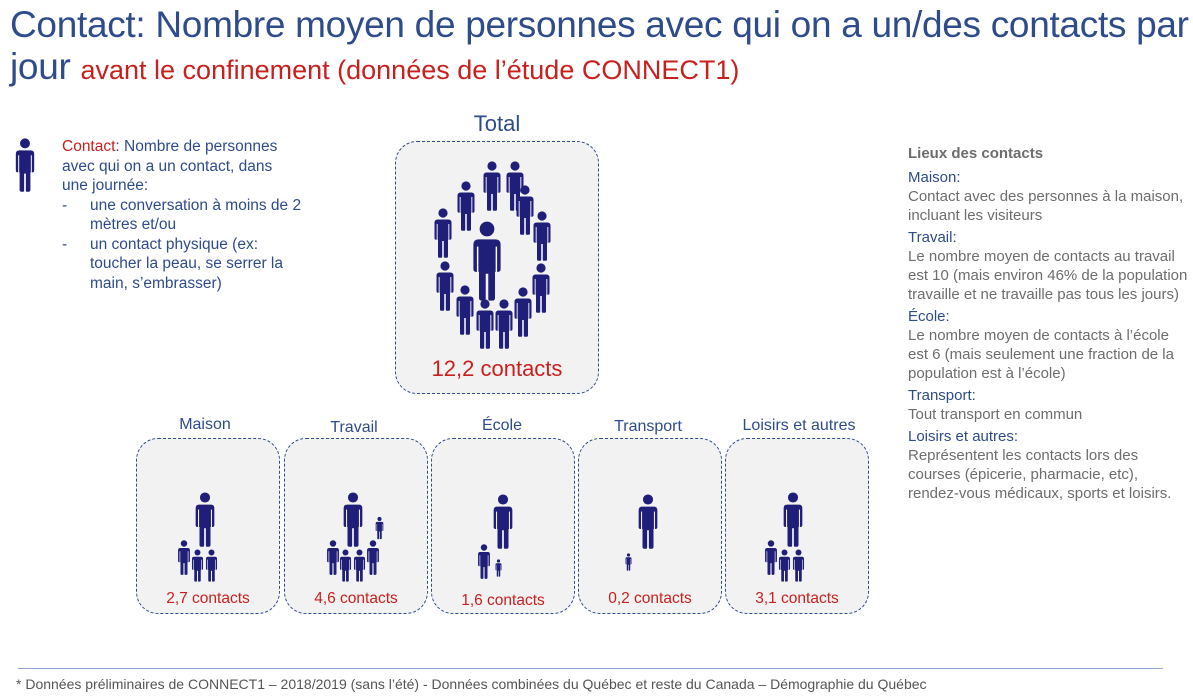 The image size is (1193, 700). What do you see at coordinates (356, 598) in the screenshot?
I see `category-value-travail: 4,6 contacts` at bounding box center [356, 598].